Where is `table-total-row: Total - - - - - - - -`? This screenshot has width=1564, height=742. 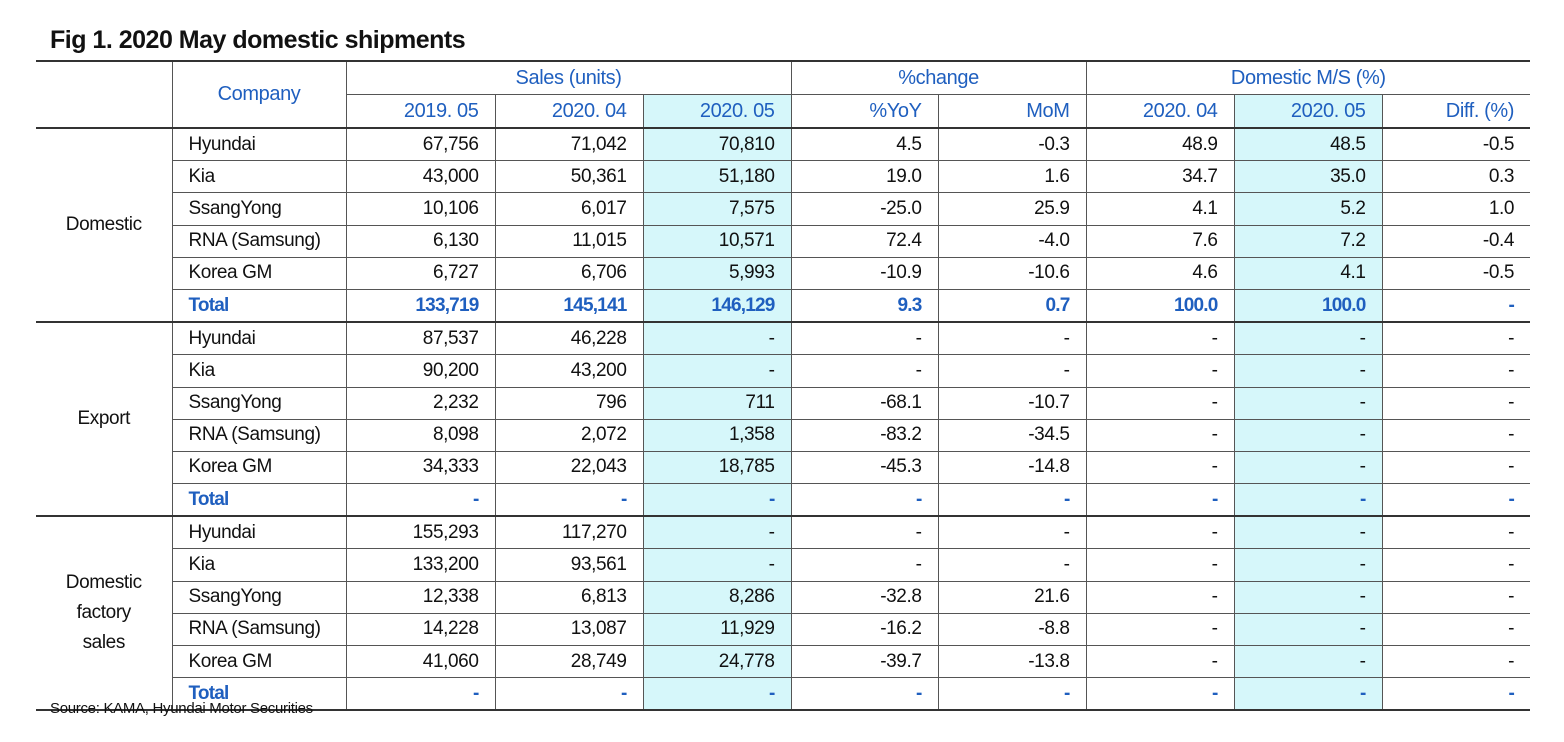 table-total-row: Total - - - - - - - - is located at coordinates (783, 694).